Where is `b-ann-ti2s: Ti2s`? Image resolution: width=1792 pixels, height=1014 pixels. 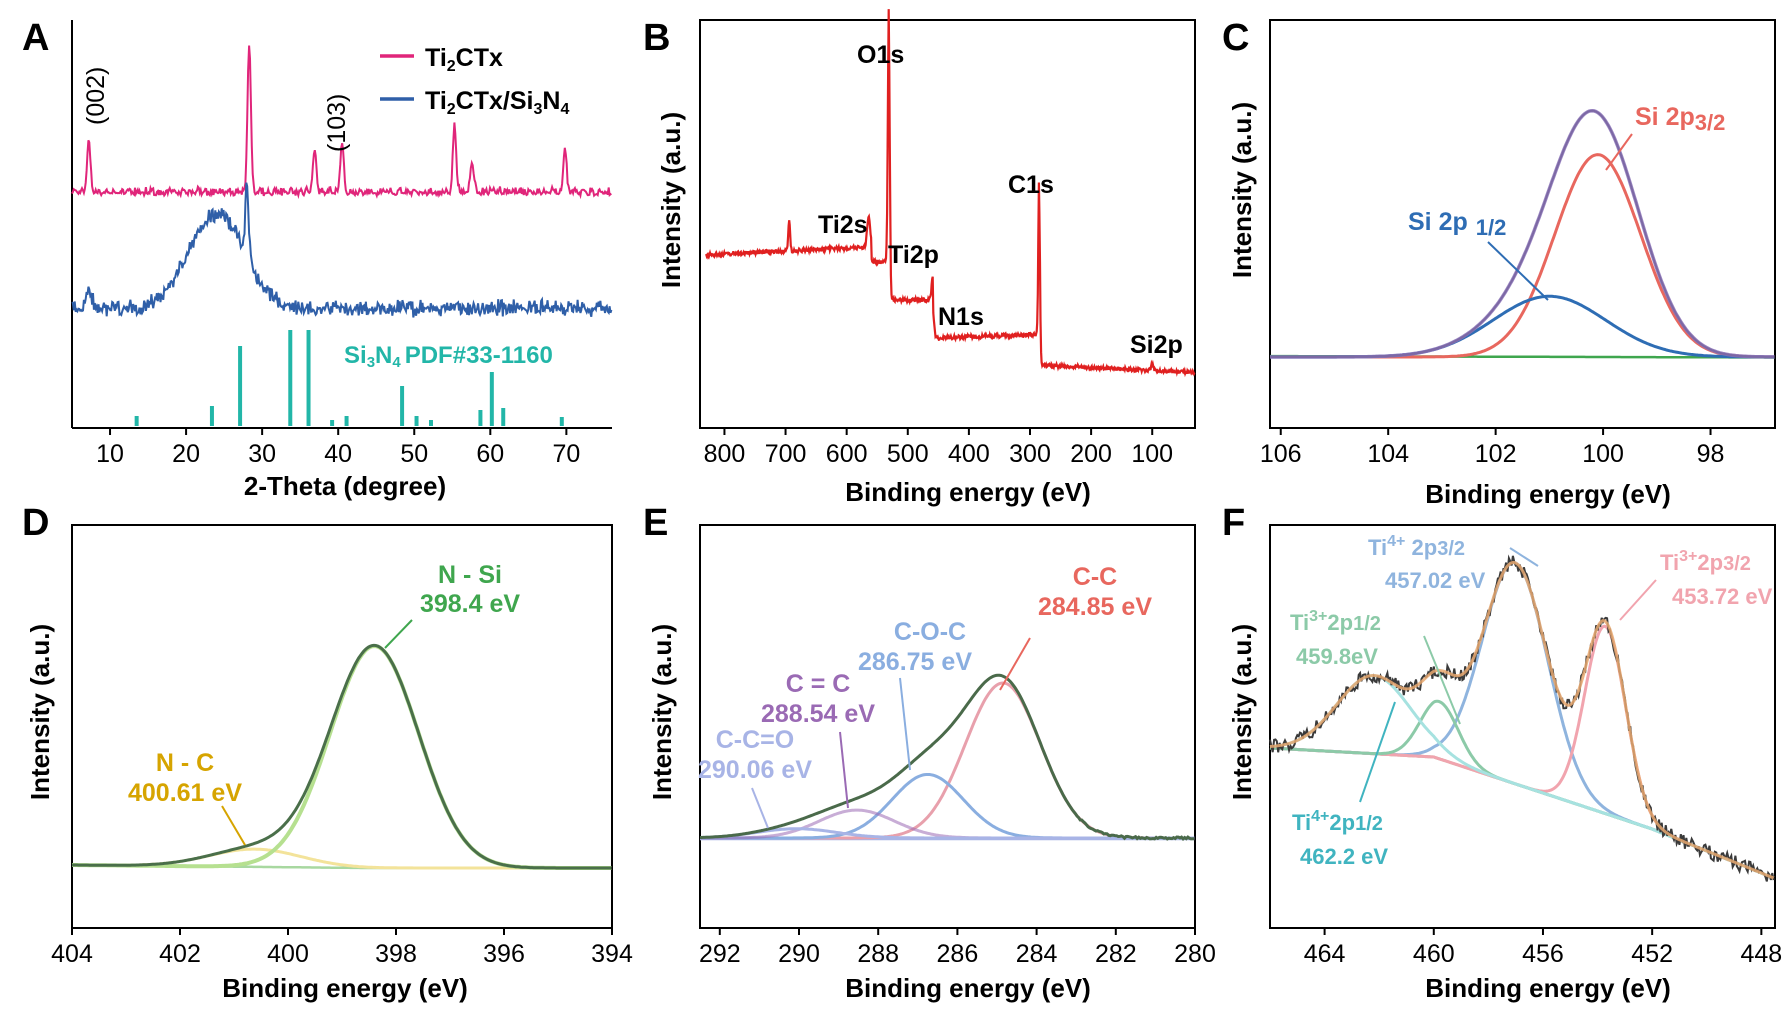
b-ann-ti2s: Ti2s is located at coordinates (843, 225).